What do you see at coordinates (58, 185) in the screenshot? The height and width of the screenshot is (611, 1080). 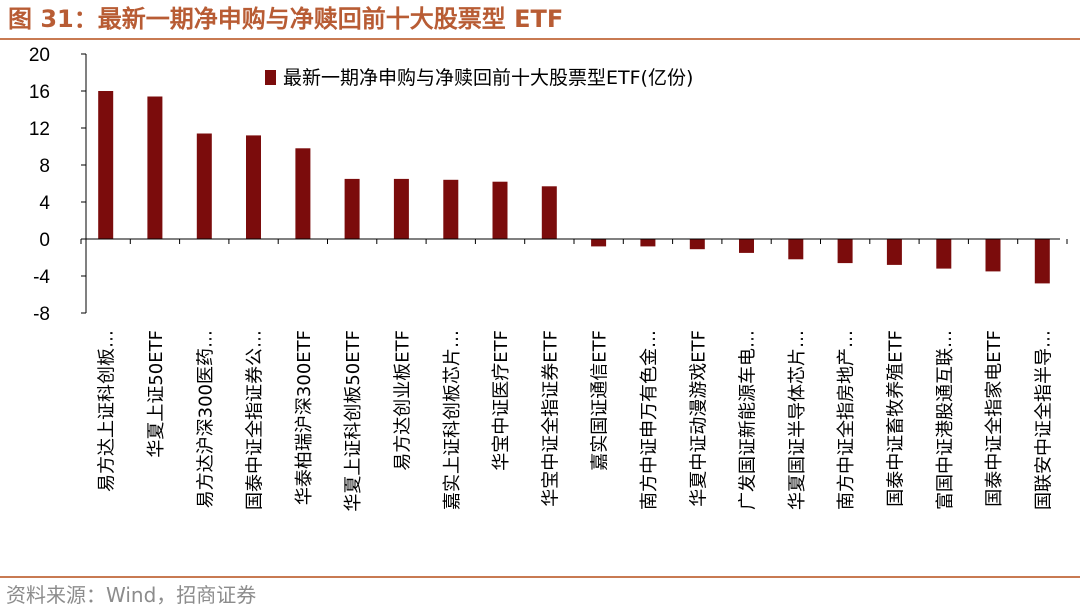 I see `y-axis: 20 16 12 8 4 0 -4 -8` at bounding box center [58, 185].